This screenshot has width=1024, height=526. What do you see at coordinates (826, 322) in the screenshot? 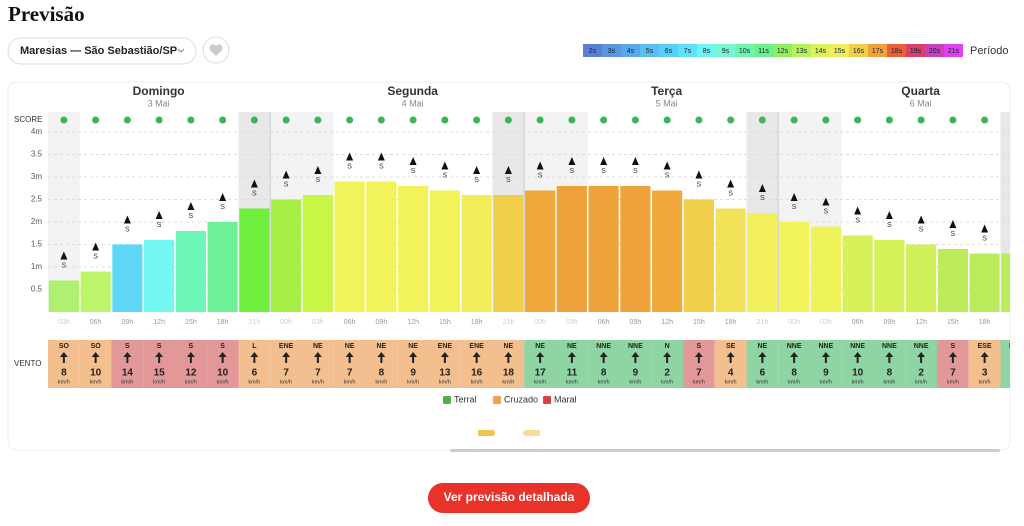
I see `time-label: 03h` at bounding box center [826, 322].